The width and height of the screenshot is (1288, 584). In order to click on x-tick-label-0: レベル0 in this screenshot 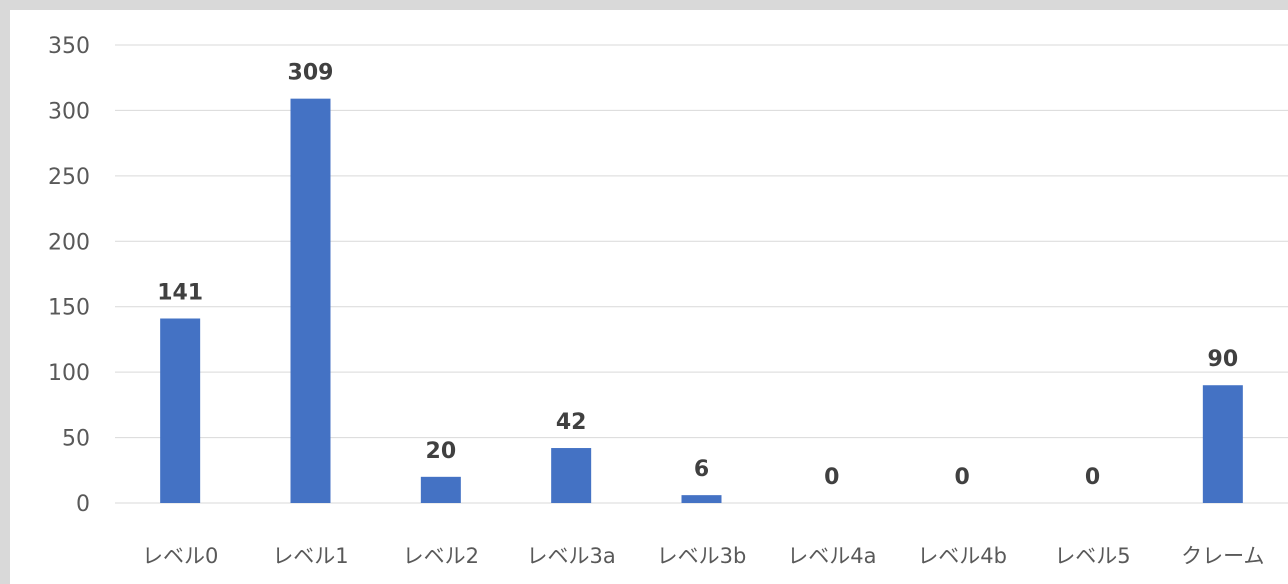, I will do `click(180, 556)`.